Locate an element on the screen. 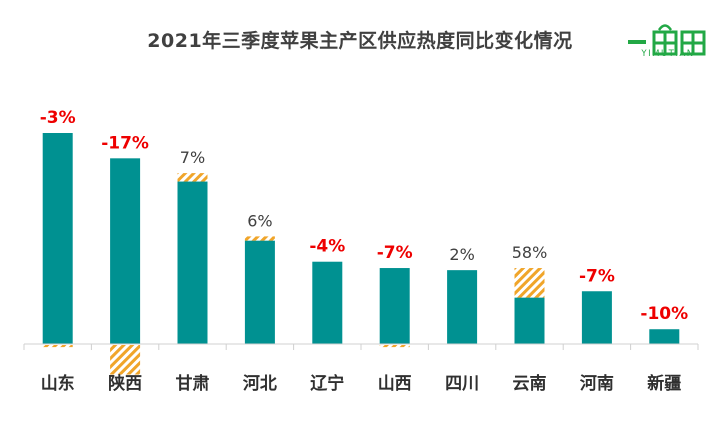  category-label-8: 云南 is located at coordinates (530, 383).